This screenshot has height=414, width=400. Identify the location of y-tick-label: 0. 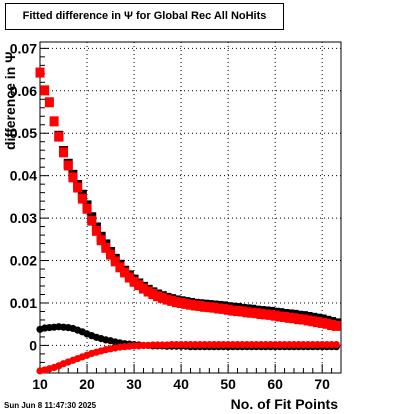
(33, 345).